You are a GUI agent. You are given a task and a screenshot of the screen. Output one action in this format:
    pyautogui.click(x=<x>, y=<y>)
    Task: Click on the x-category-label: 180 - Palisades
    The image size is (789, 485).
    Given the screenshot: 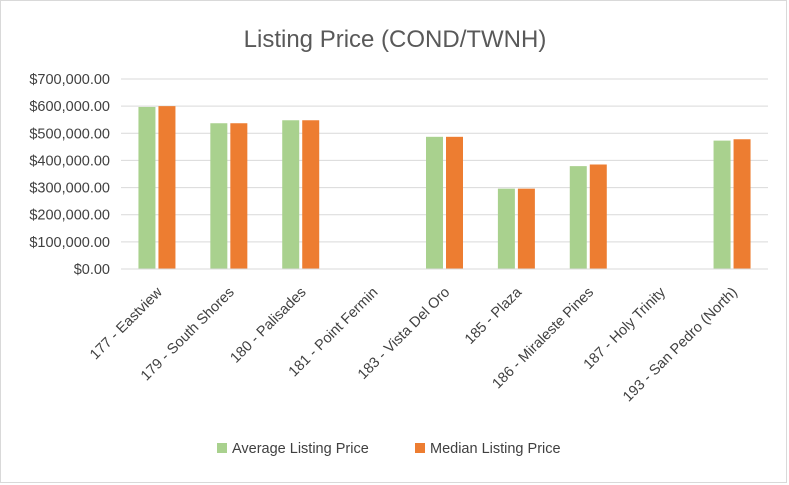 What is the action you would take?
    pyautogui.click(x=269, y=326)
    